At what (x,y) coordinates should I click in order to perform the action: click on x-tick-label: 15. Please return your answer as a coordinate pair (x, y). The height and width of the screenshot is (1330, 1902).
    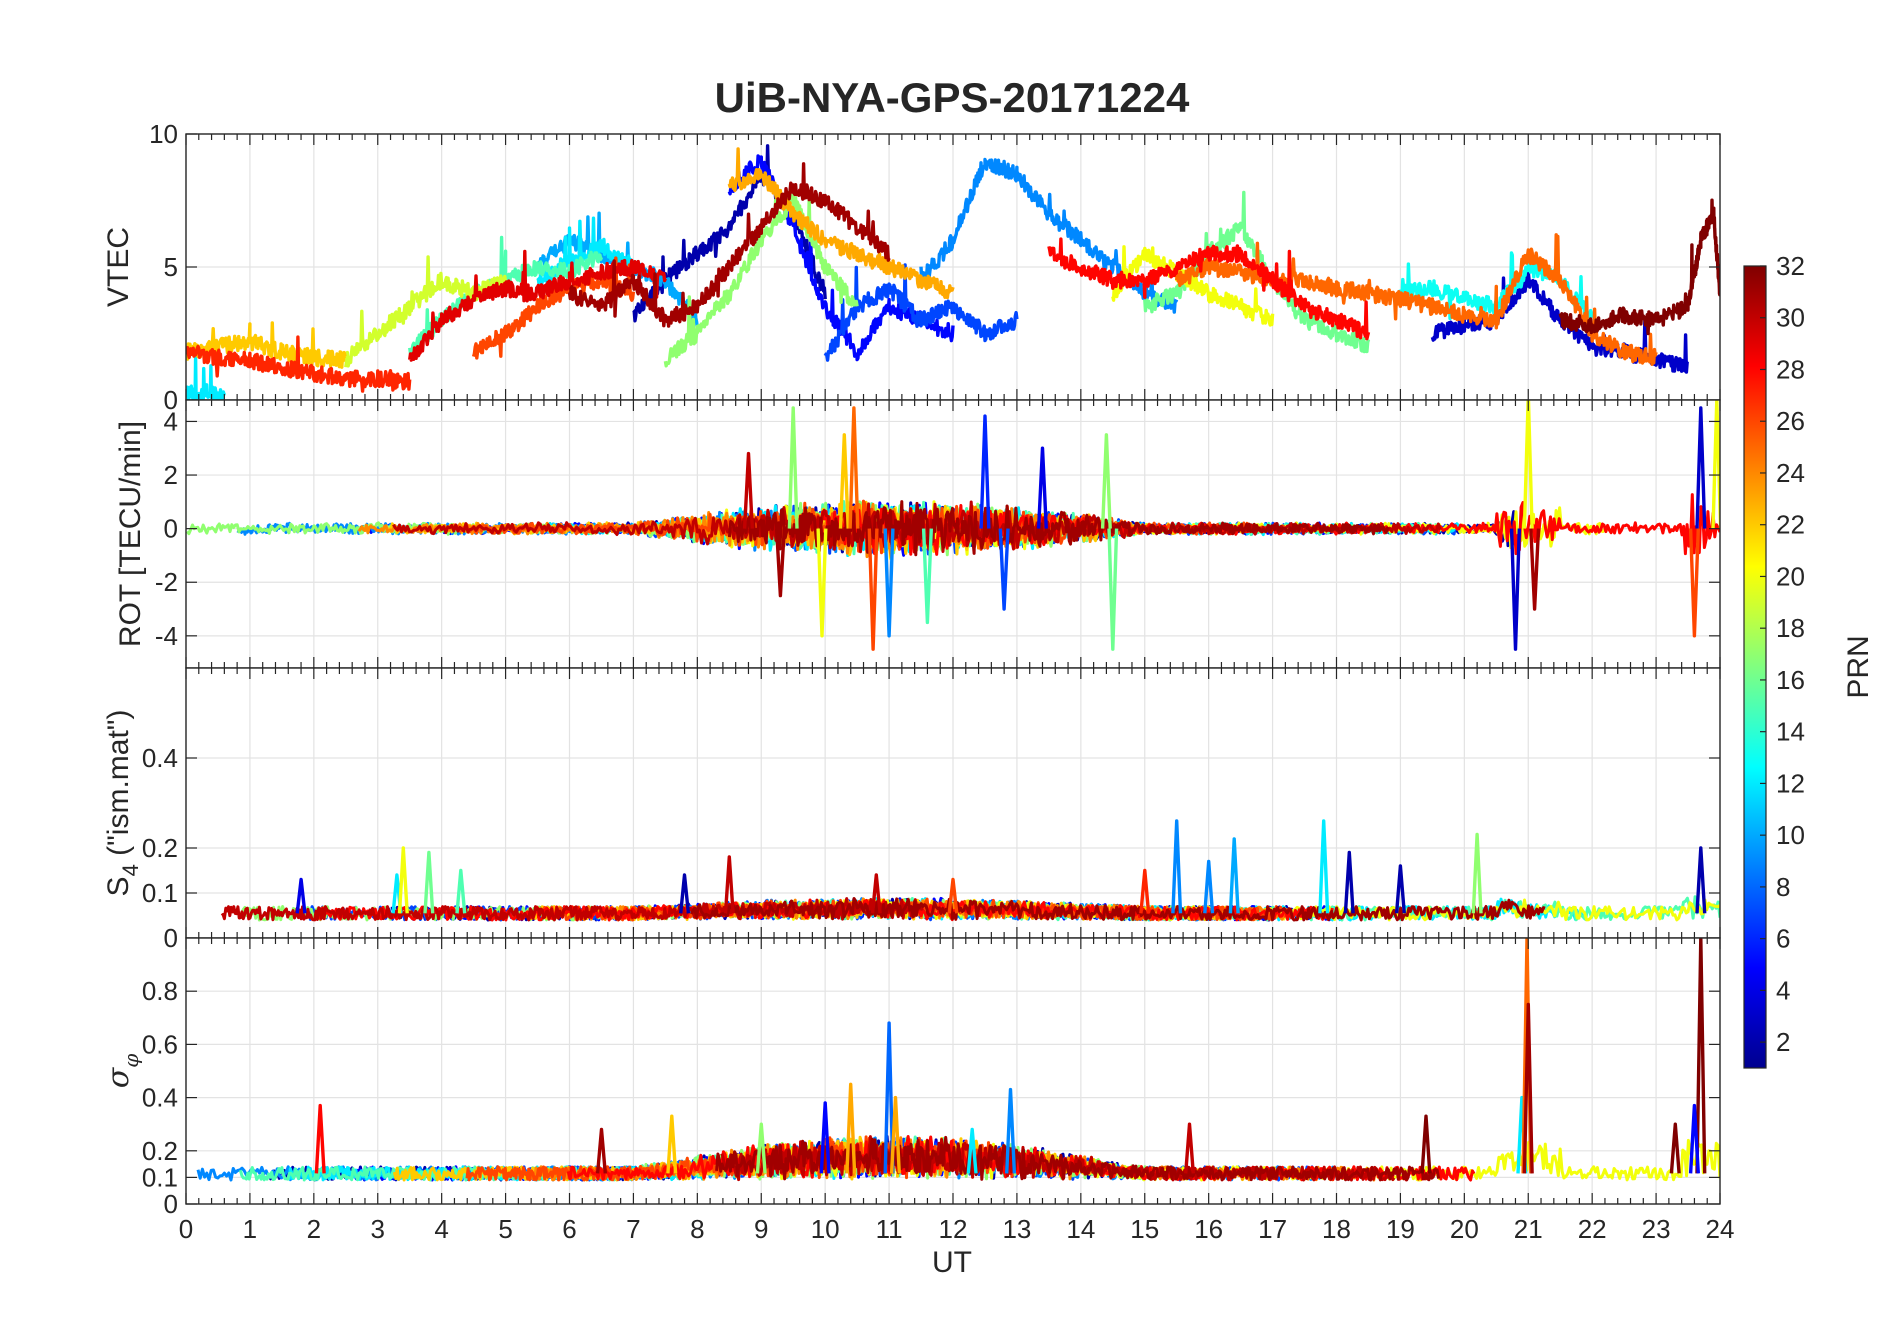
    Looking at the image, I should click on (1144, 1229).